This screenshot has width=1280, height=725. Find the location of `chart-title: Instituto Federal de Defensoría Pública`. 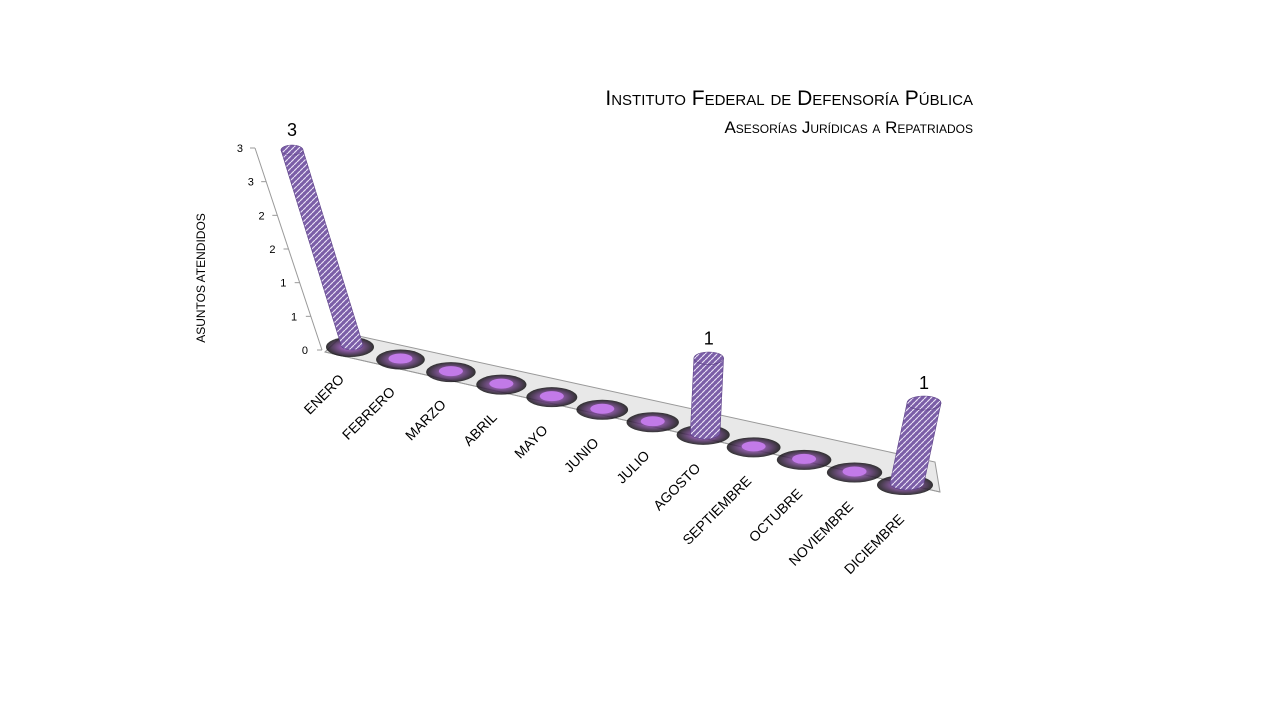

chart-title: Instituto Federal de Defensoría Pública is located at coordinates (789, 98).